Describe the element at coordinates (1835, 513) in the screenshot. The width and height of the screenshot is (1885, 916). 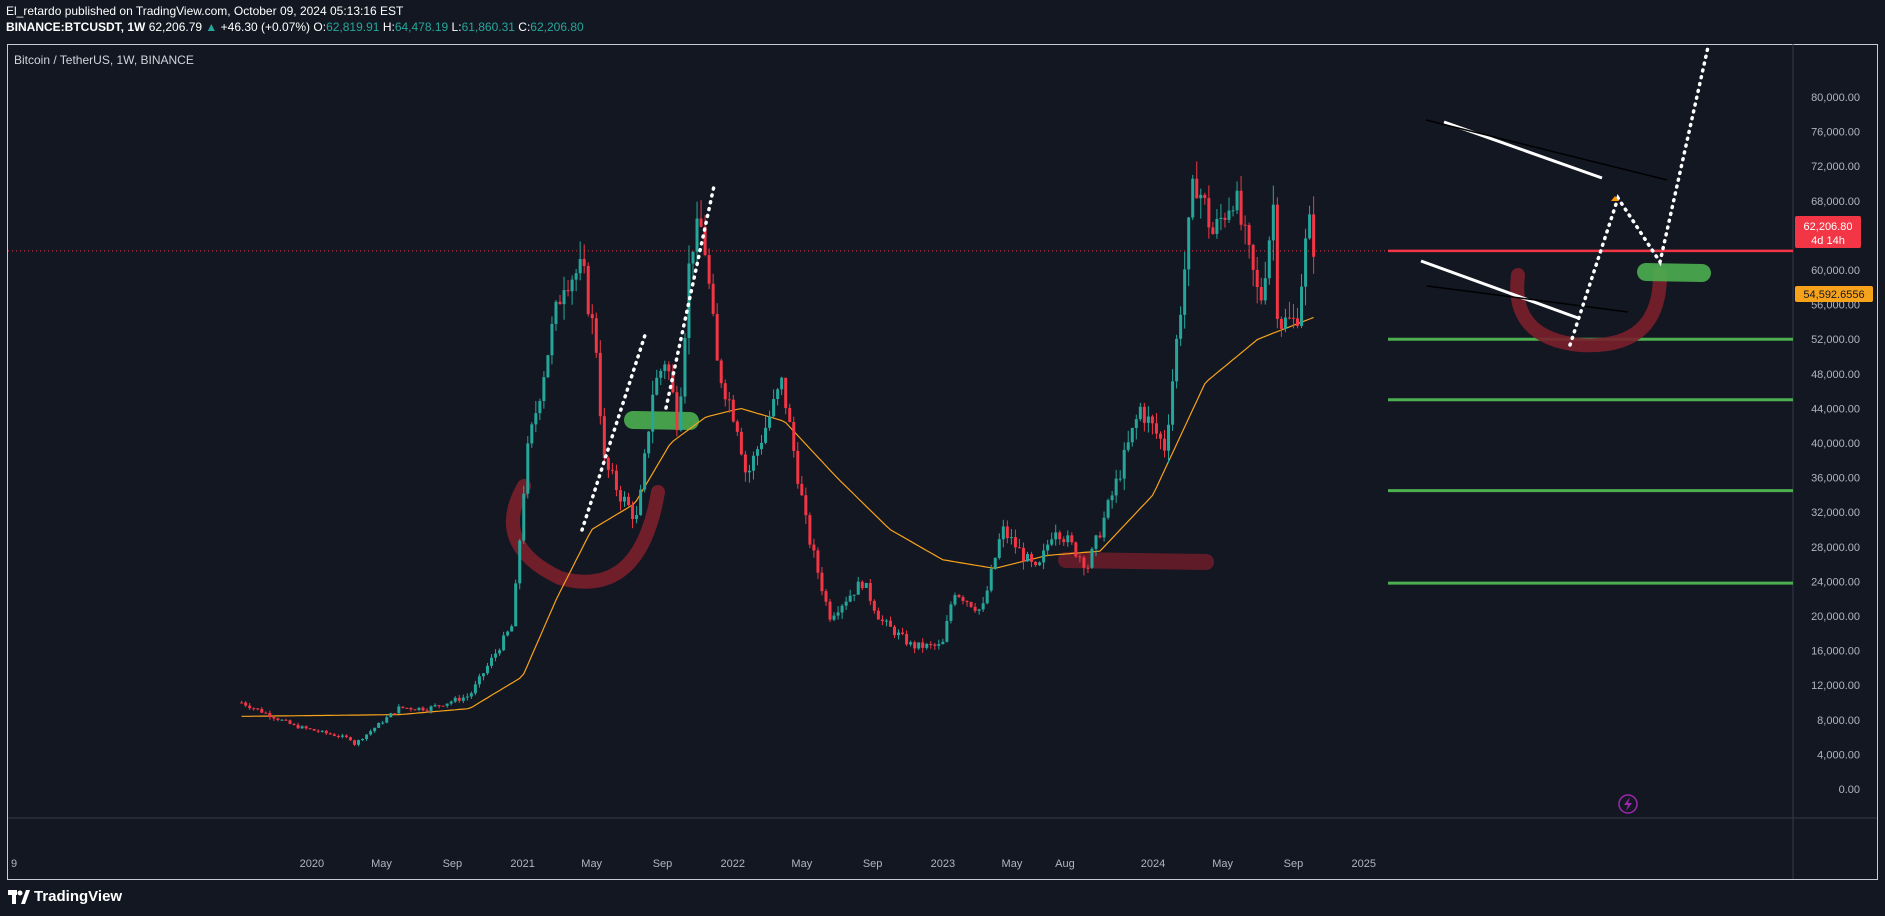
I see `y-tick-label: 32,000.00` at that location.